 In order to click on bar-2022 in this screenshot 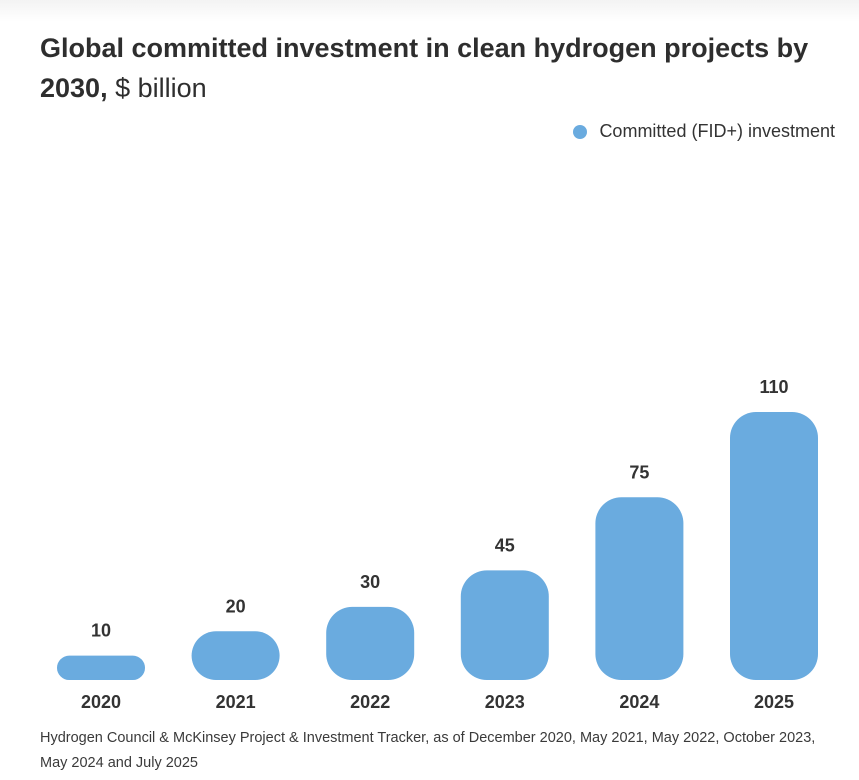, I will do `click(370, 643)`.